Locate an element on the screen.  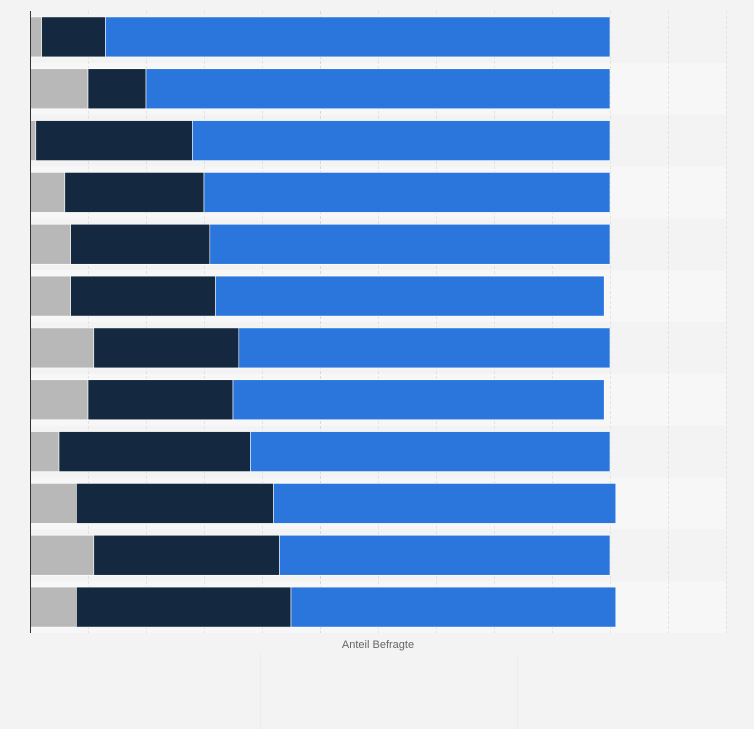
footer-area is located at coordinates (377, 691).